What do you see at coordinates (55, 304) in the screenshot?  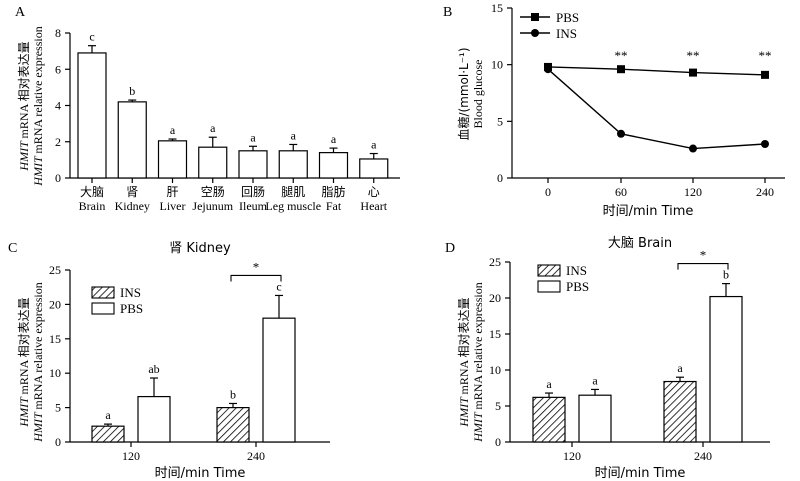 I see `panel-c-y-tick-label: 20` at bounding box center [55, 304].